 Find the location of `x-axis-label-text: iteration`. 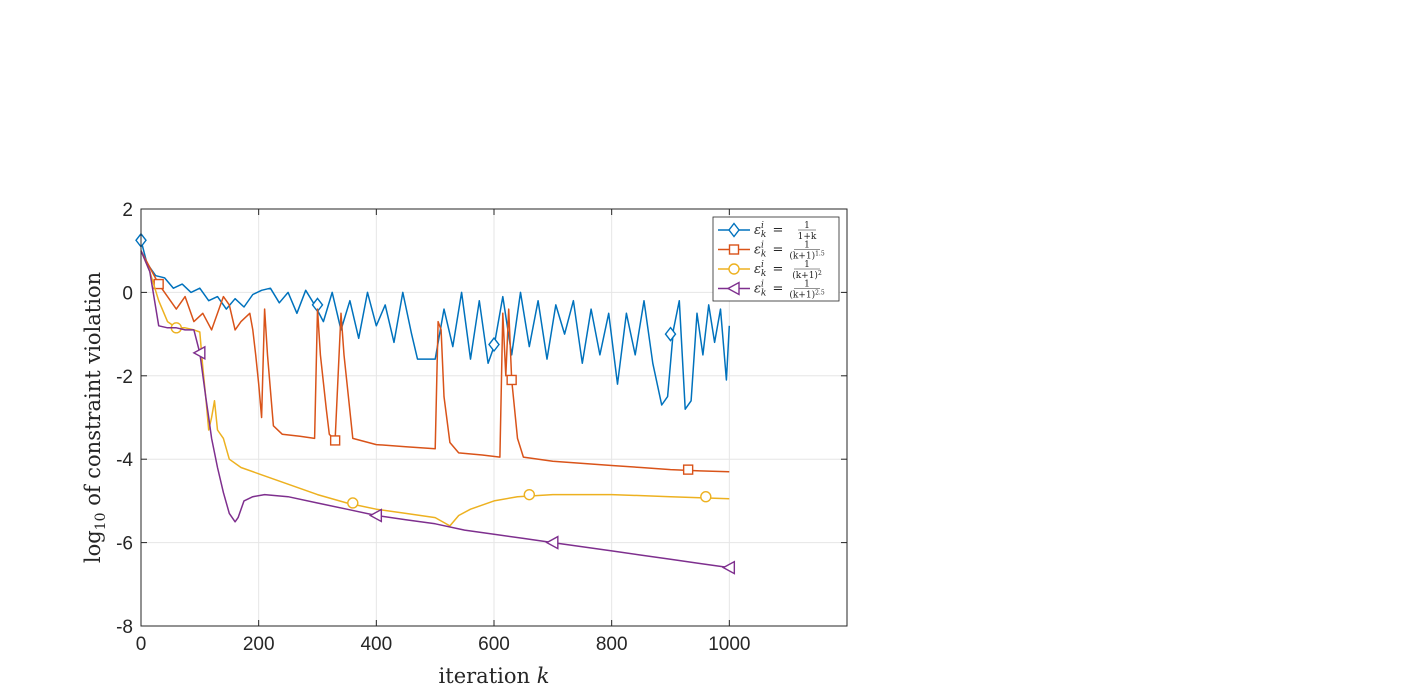

x-axis-label-text: iteration is located at coordinates (484, 676).